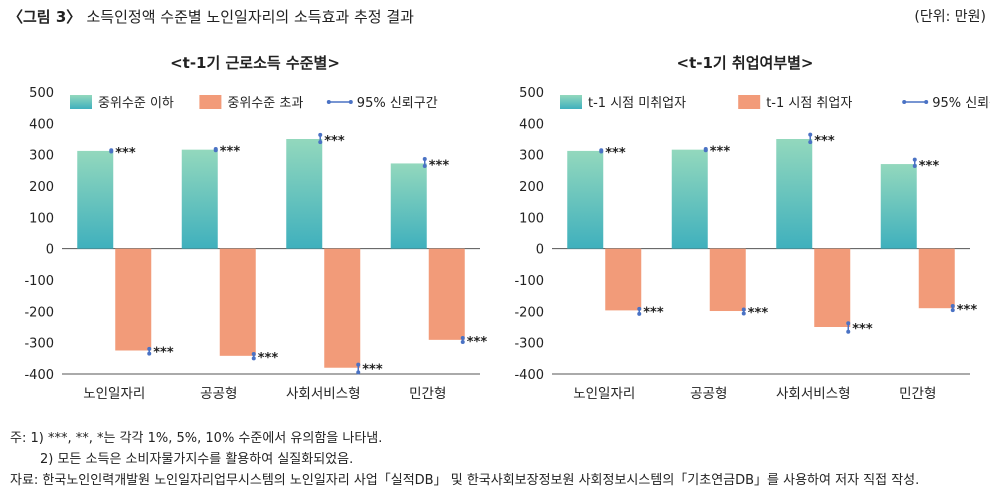 The width and height of the screenshot is (1000, 495). What do you see at coordinates (45, 17) in the screenshot?
I see `figure-label: 〈그림 3〉` at bounding box center [45, 17].